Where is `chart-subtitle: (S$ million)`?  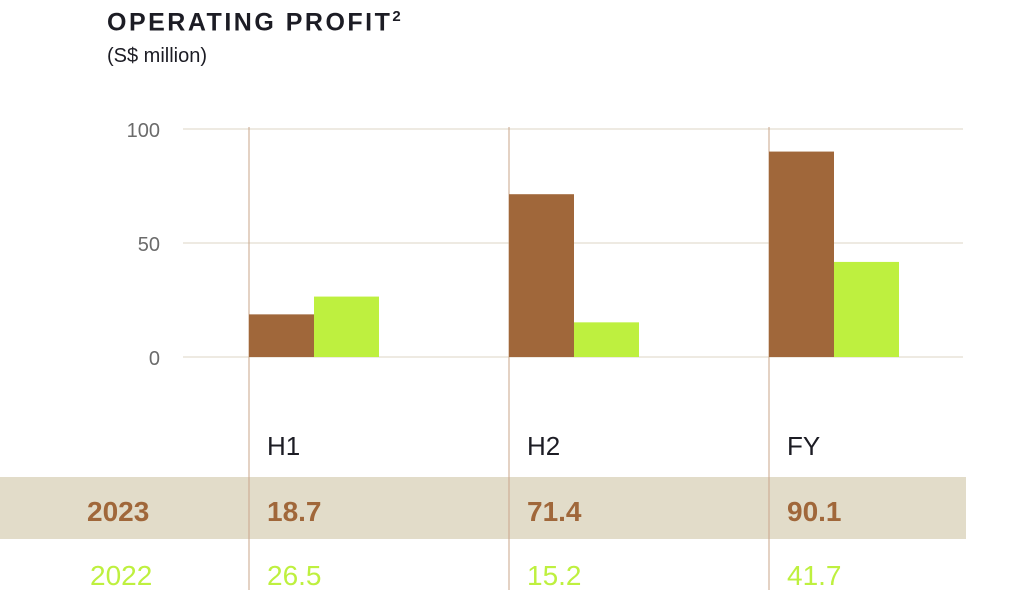 chart-subtitle: (S$ million) is located at coordinates (157, 56).